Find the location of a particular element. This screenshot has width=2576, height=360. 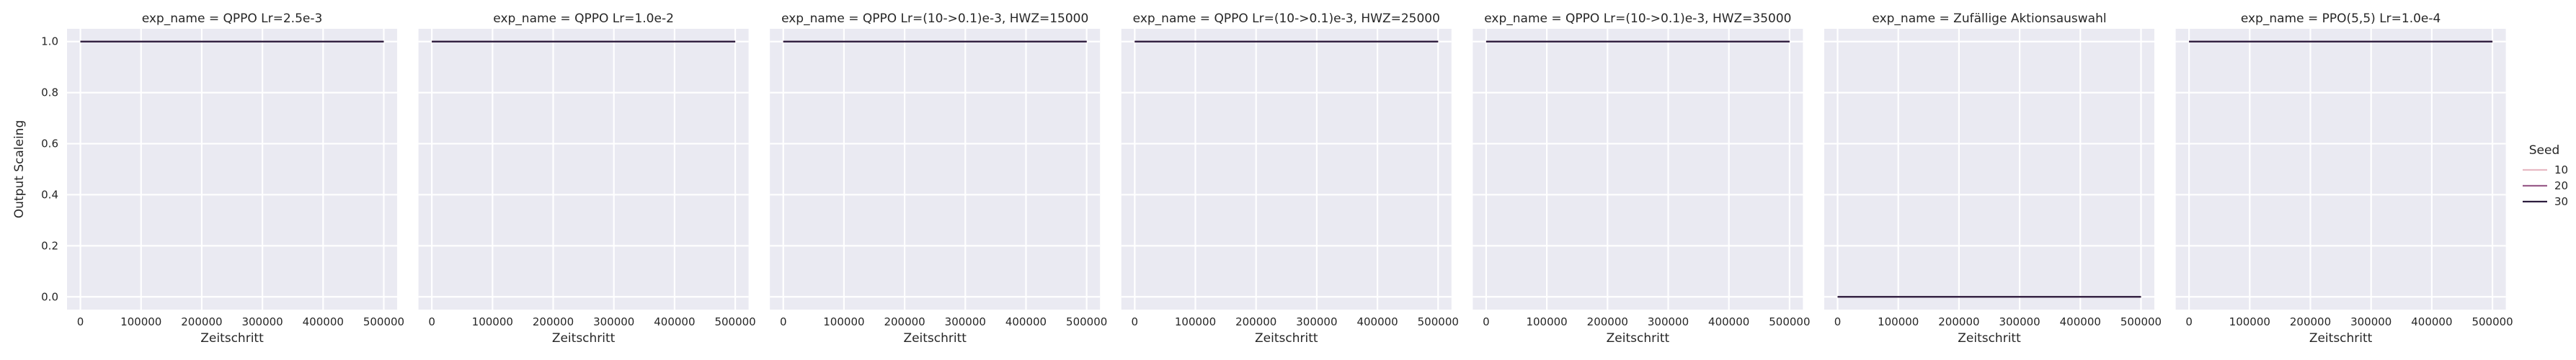

y-tick-label: 0.4 is located at coordinates (49, 194).